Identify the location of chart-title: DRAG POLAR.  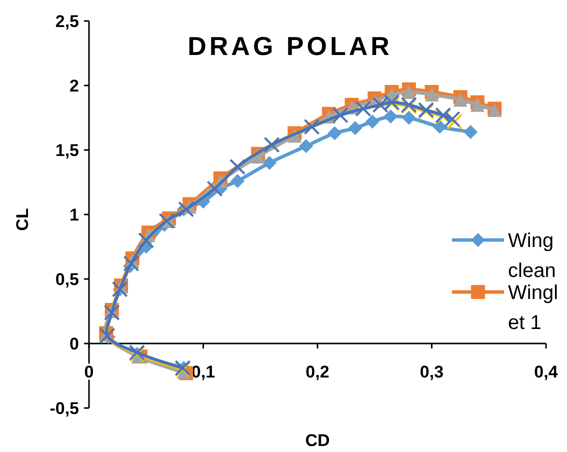
(290, 46).